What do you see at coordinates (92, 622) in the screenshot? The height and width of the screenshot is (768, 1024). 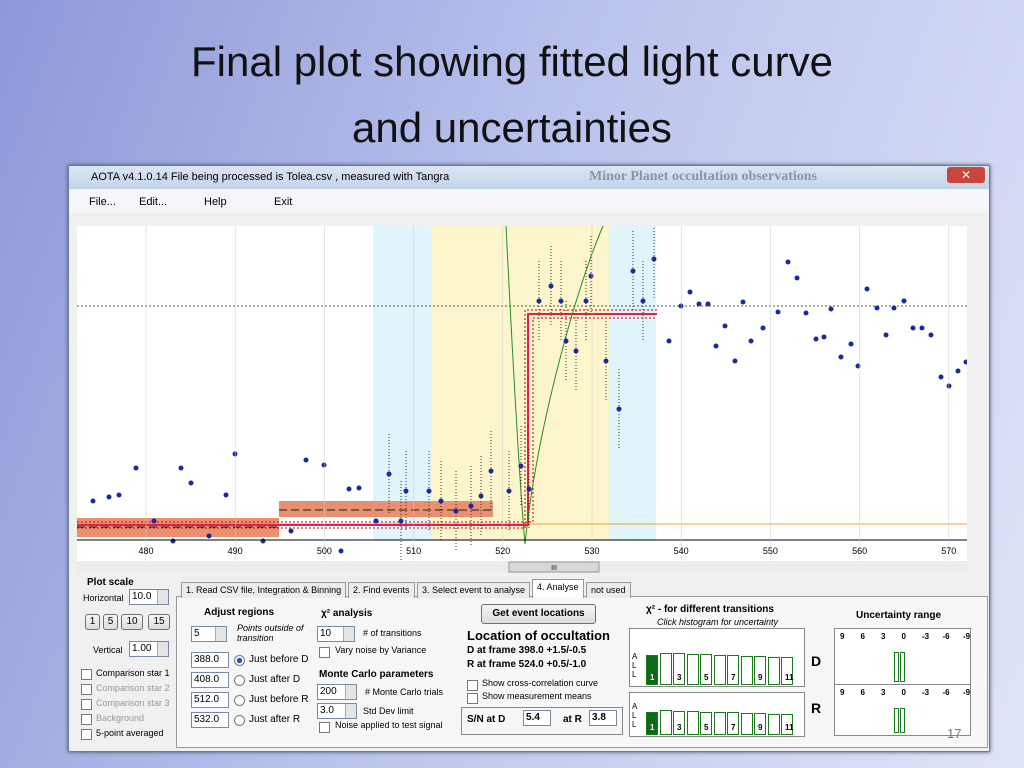 I see `scale-button: 1` at bounding box center [92, 622].